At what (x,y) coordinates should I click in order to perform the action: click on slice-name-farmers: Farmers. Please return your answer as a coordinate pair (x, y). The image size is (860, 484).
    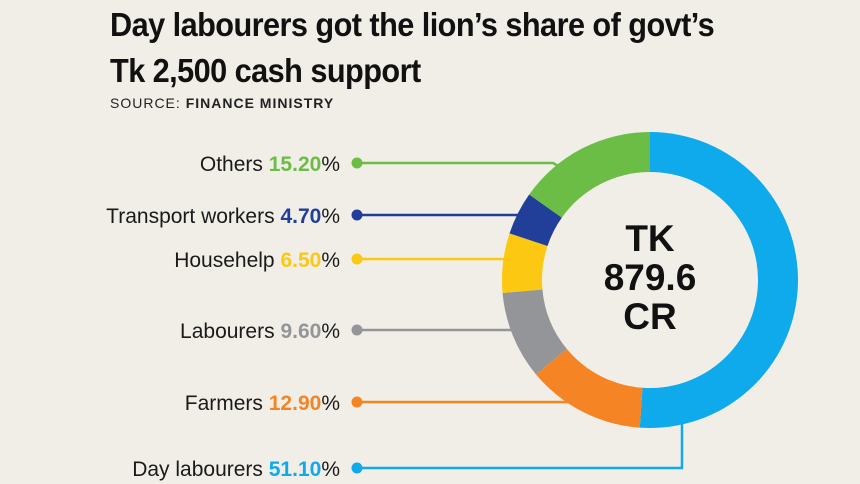
    Looking at the image, I should click on (227, 403).